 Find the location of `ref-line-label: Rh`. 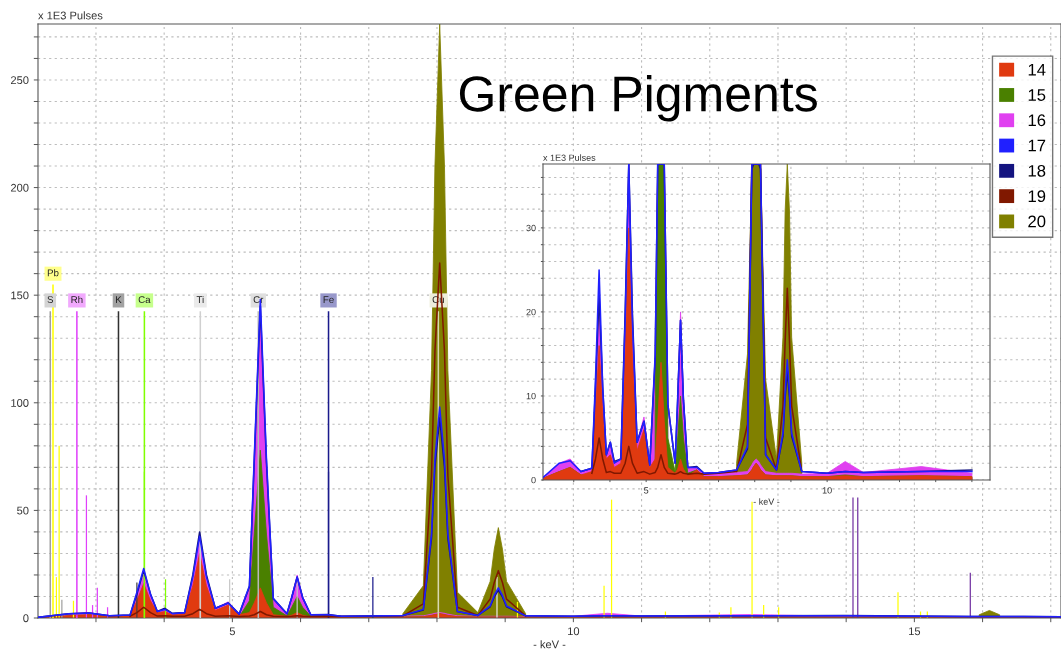

ref-line-label: Rh is located at coordinates (77, 299).